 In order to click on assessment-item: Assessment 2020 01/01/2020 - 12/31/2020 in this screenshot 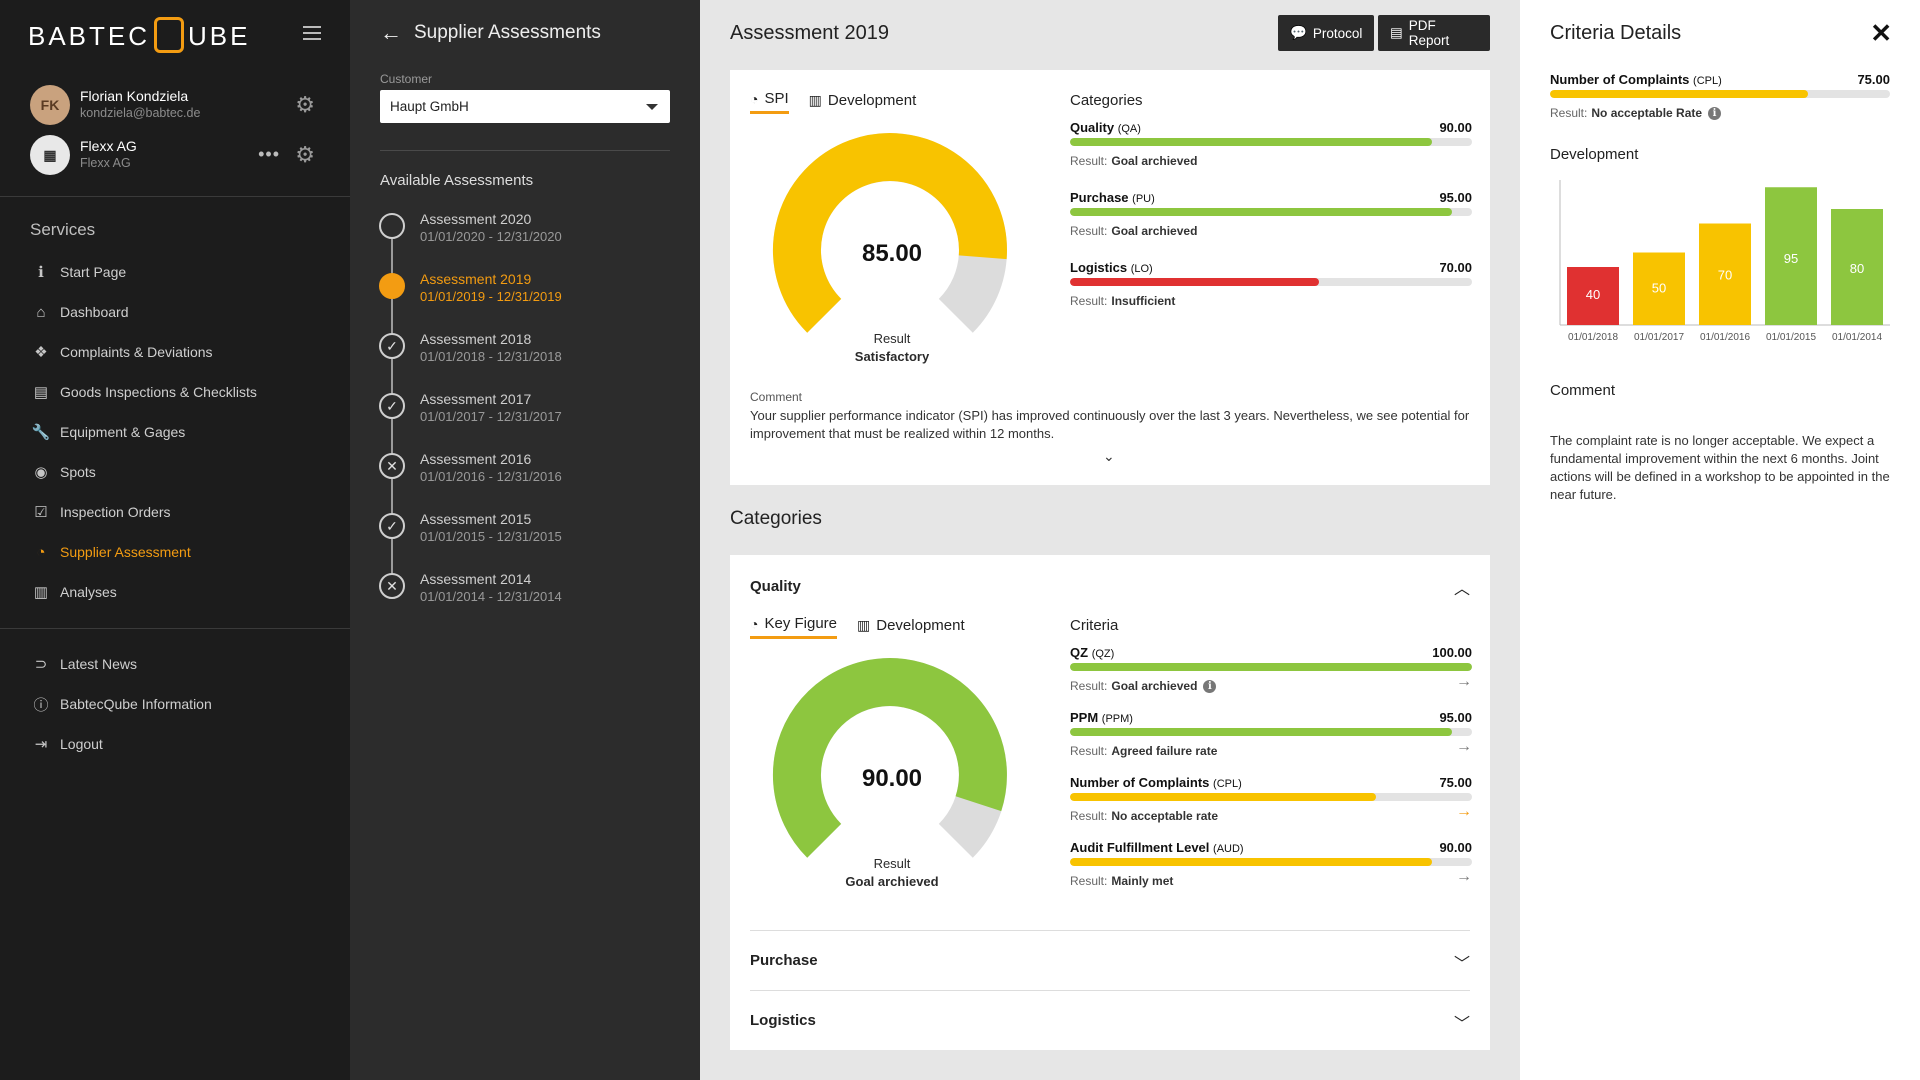, I will do `click(529, 232)`.